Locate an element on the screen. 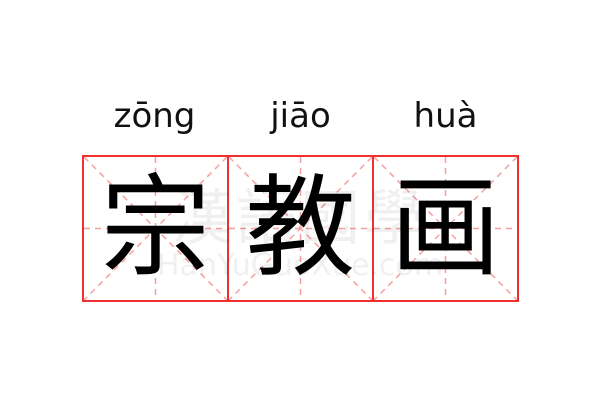 The height and width of the screenshot is (400, 600). pinyin-2: huà is located at coordinates (445, 116).